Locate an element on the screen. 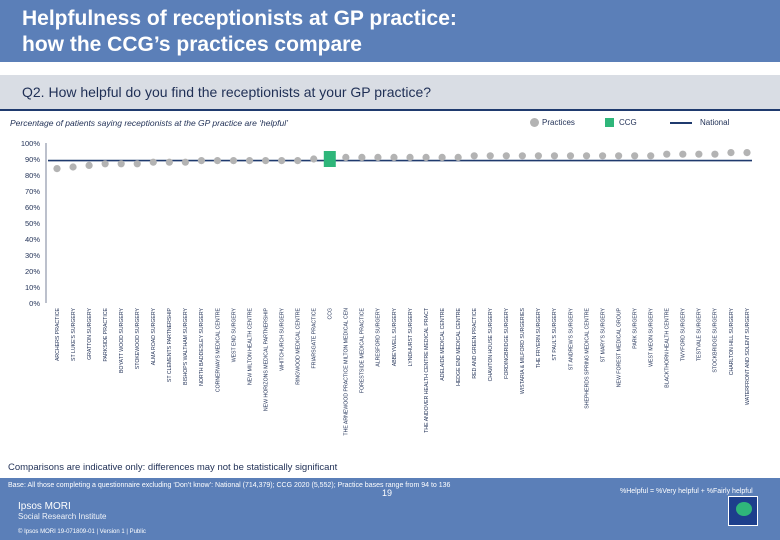 This screenshot has width=780, height=540. logo-name: Ipsos MORI is located at coordinates (44, 506).